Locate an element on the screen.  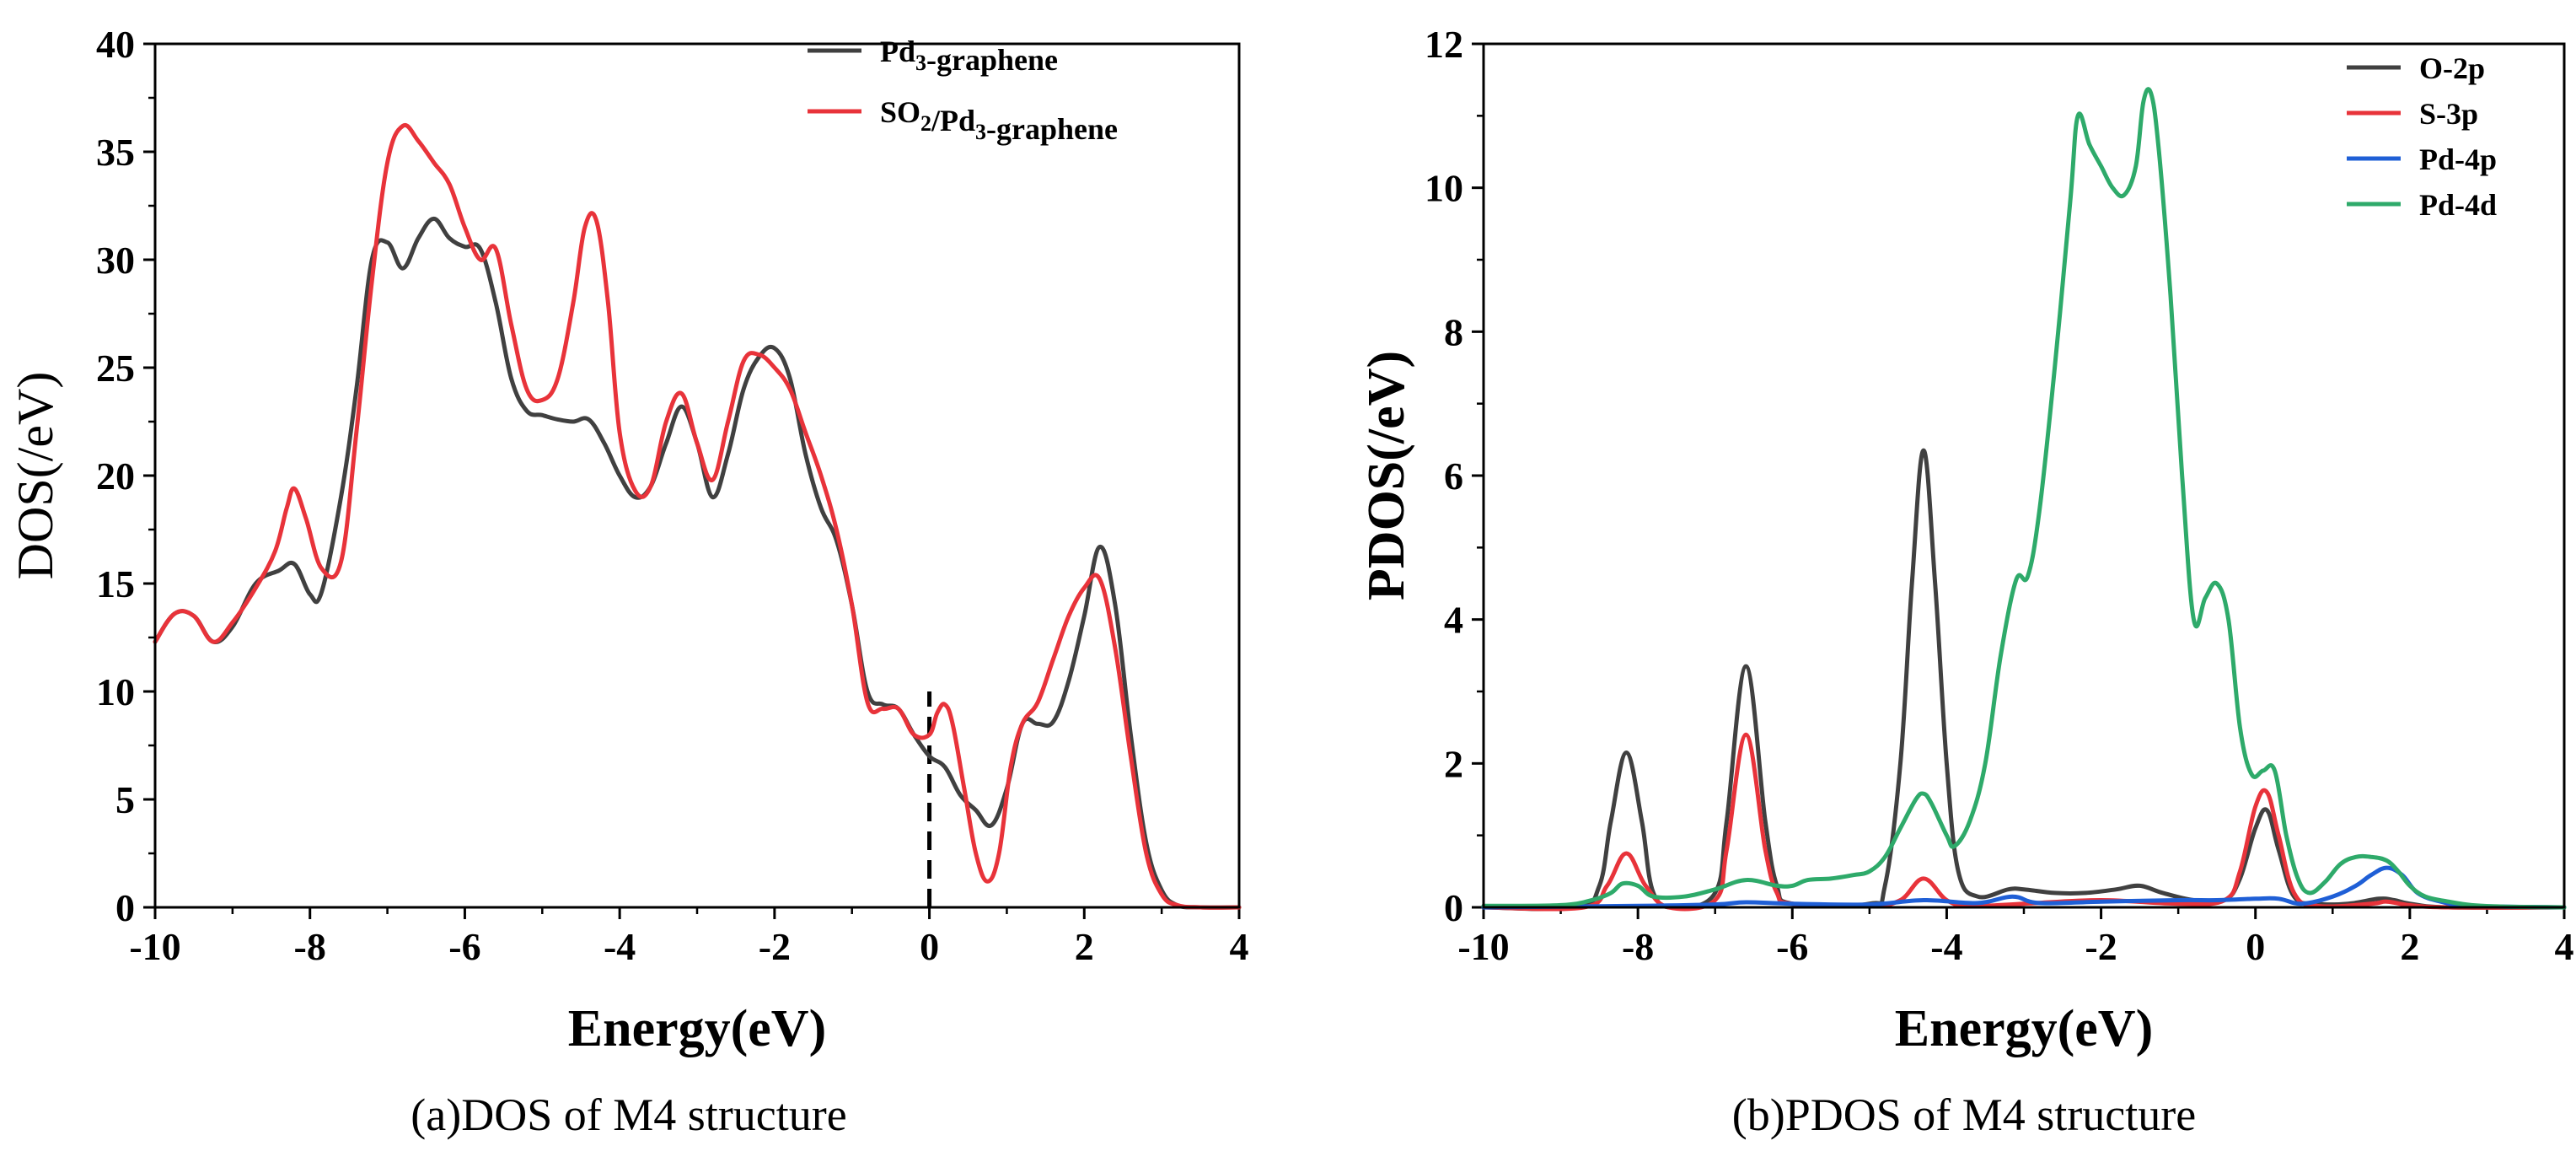
pdos-y-axis-title: PDOS(/eV) is located at coordinates (1386, 475).